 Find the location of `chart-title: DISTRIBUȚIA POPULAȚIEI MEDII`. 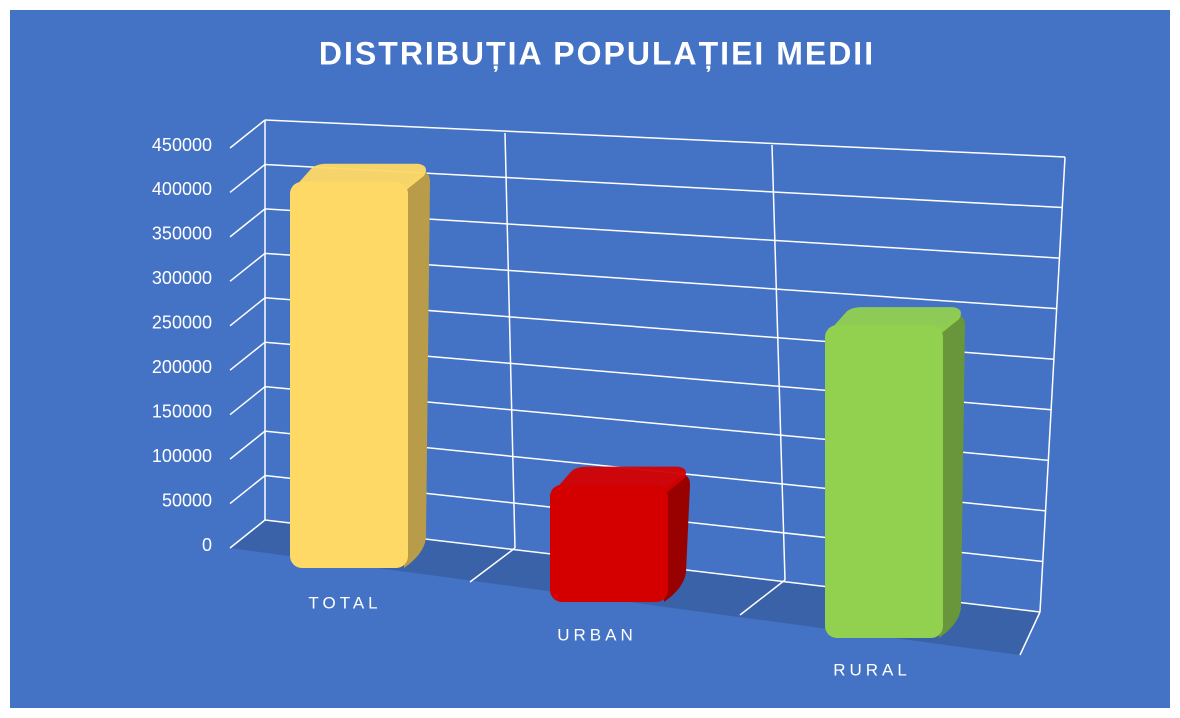

chart-title: DISTRIBUȚIA POPULAȚIEI MEDII is located at coordinates (597, 53).